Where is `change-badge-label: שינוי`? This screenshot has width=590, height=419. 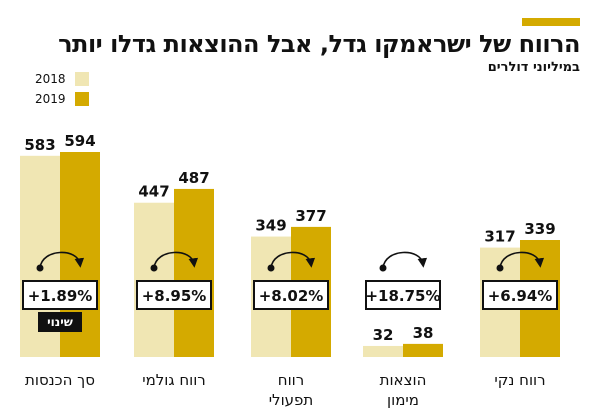 change-badge-label: שינוי is located at coordinates (60, 322).